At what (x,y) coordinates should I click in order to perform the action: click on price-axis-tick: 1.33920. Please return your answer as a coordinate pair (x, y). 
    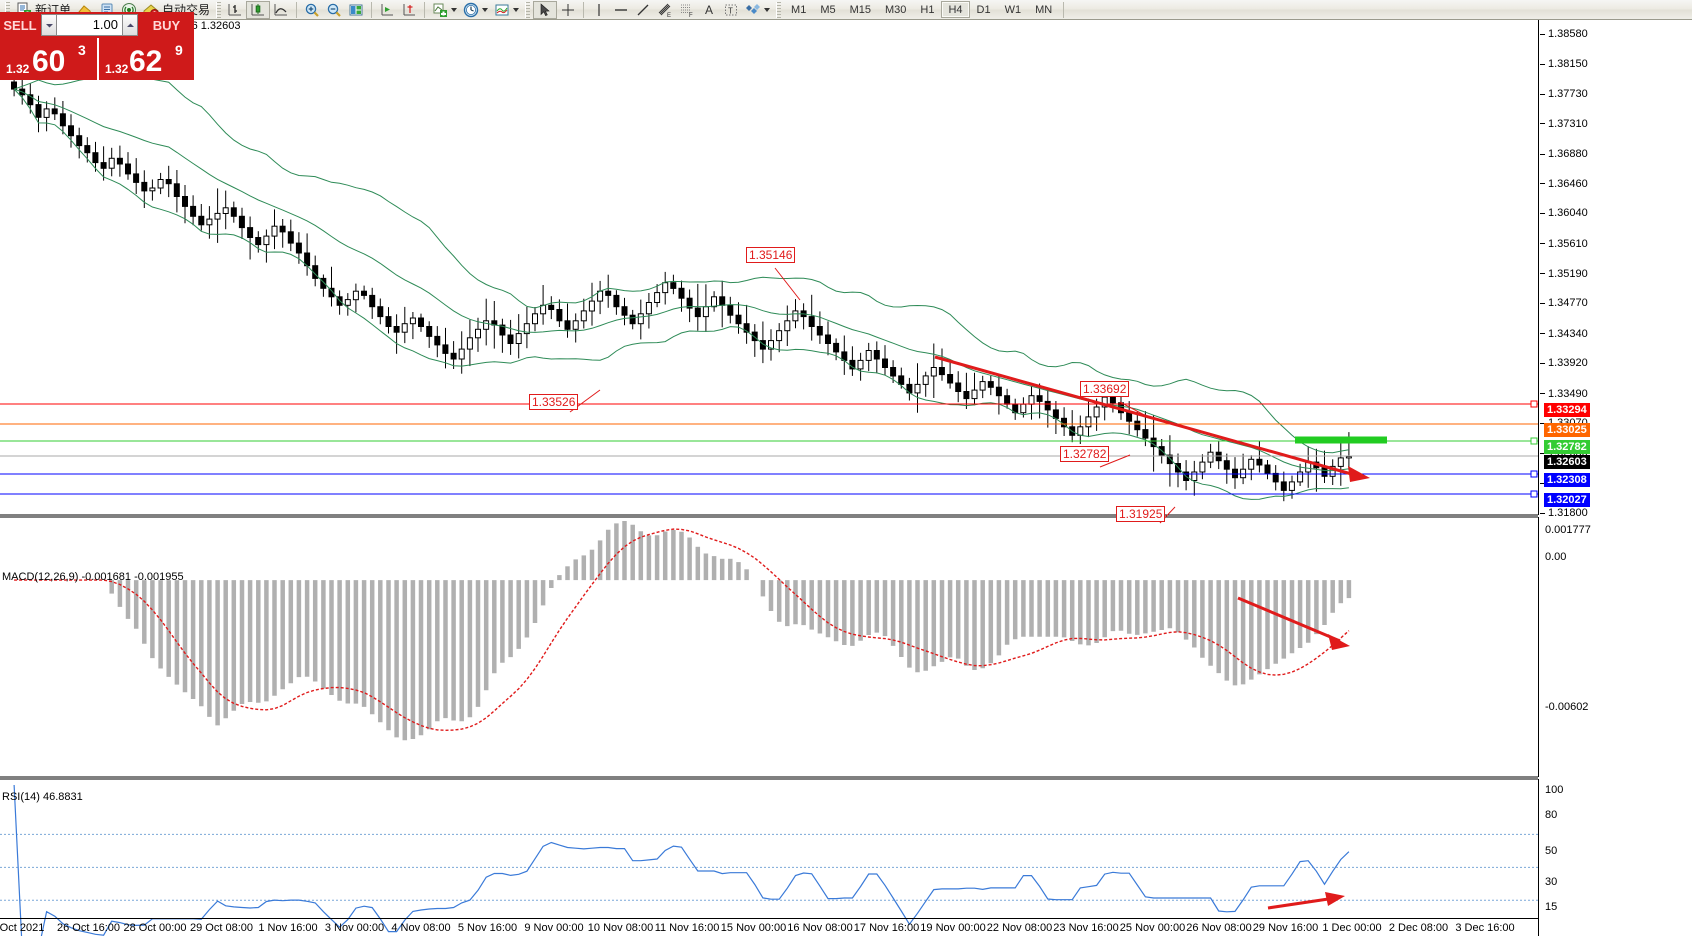
    Looking at the image, I should click on (1564, 363).